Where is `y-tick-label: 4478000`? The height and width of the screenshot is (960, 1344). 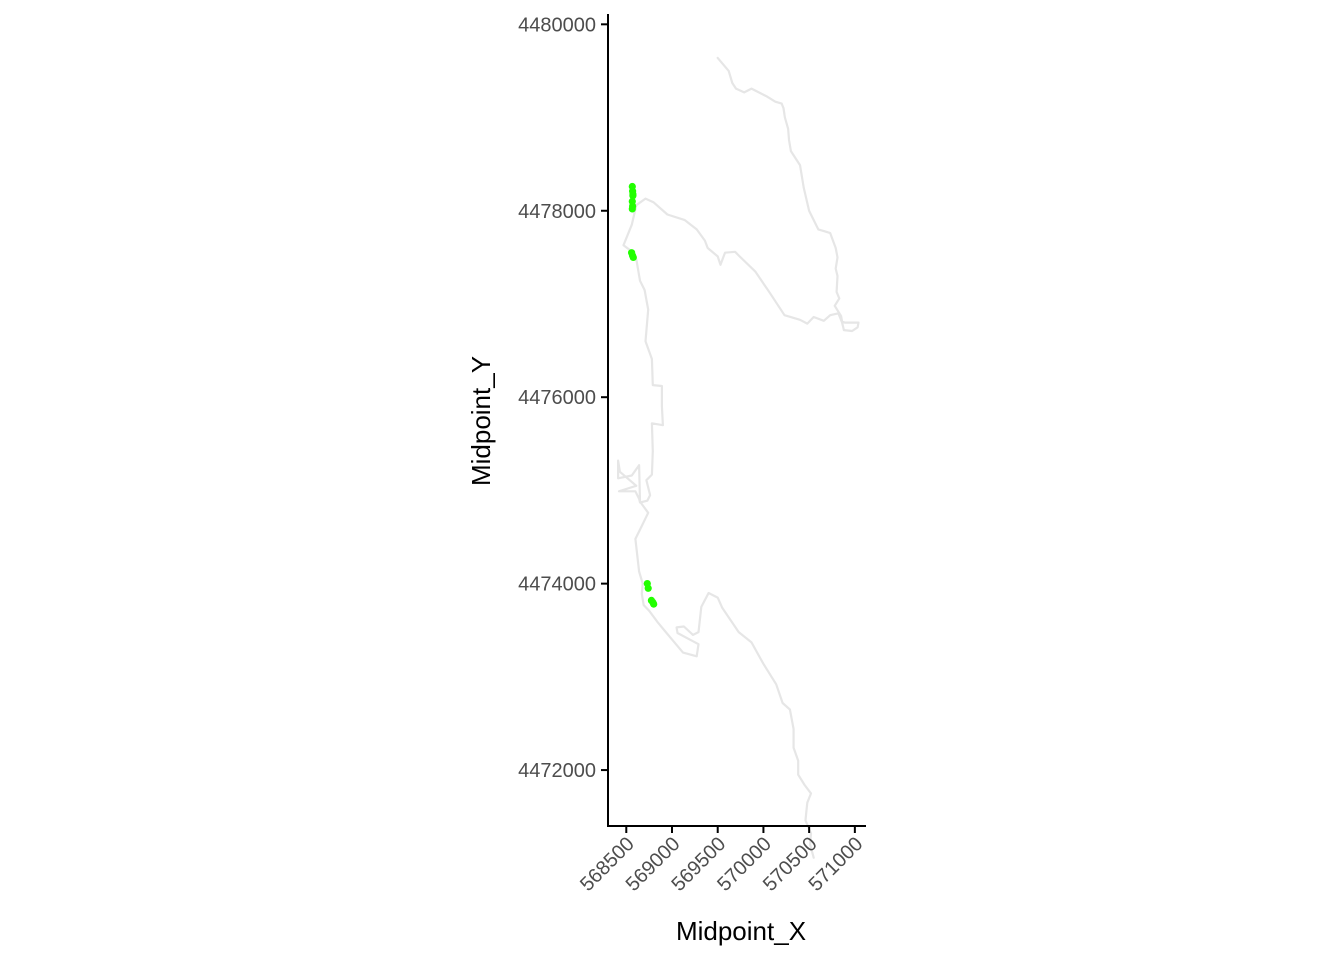
y-tick-label: 4478000 is located at coordinates (557, 212).